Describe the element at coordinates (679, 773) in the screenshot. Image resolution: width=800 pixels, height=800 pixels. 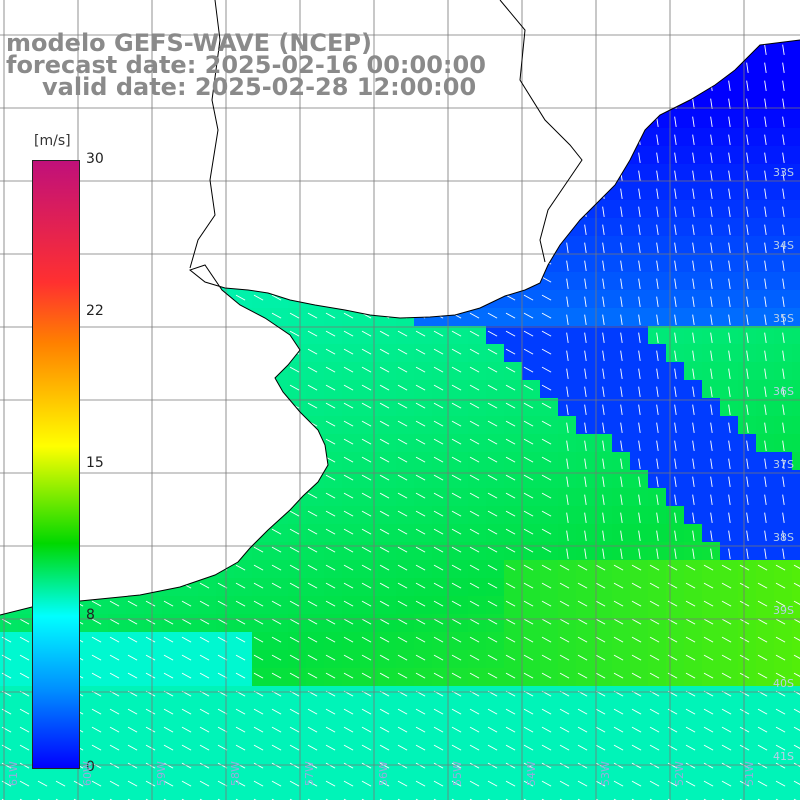
I see `lon-label: 52W` at that location.